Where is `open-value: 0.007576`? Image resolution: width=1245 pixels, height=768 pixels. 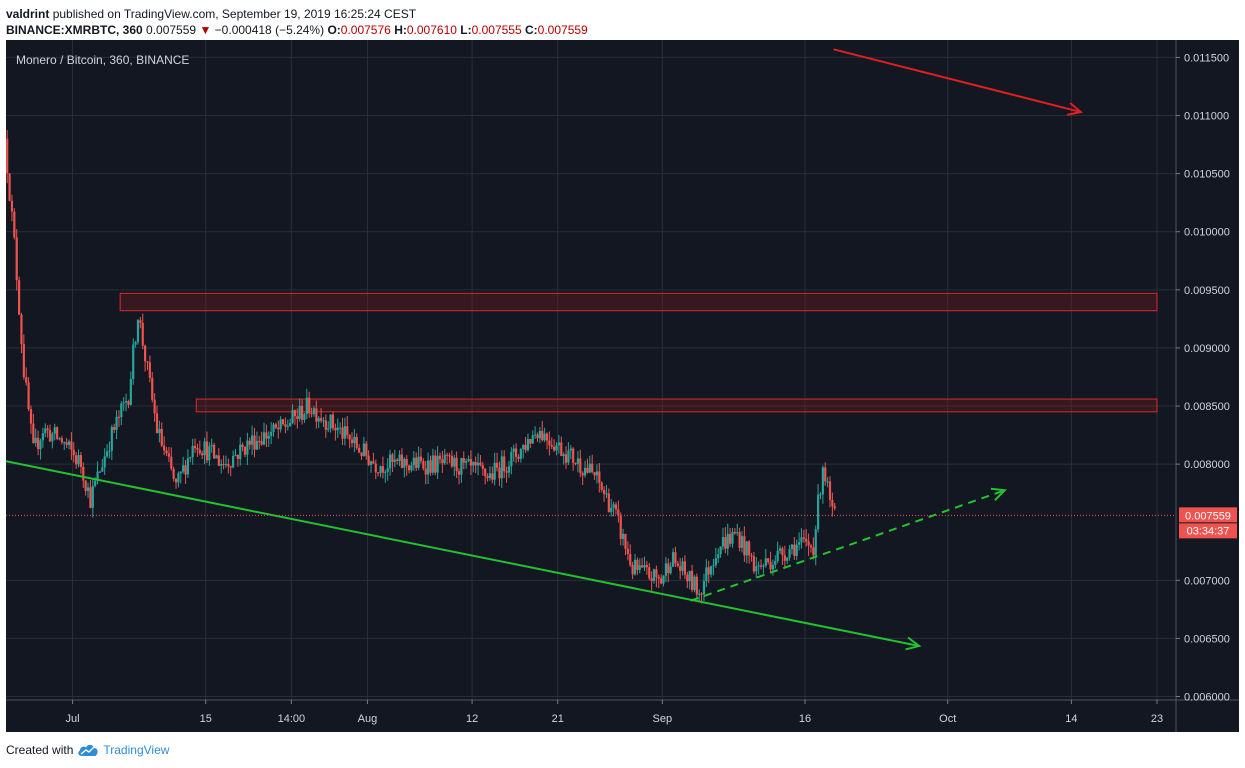 open-value: 0.007576 is located at coordinates (365, 30).